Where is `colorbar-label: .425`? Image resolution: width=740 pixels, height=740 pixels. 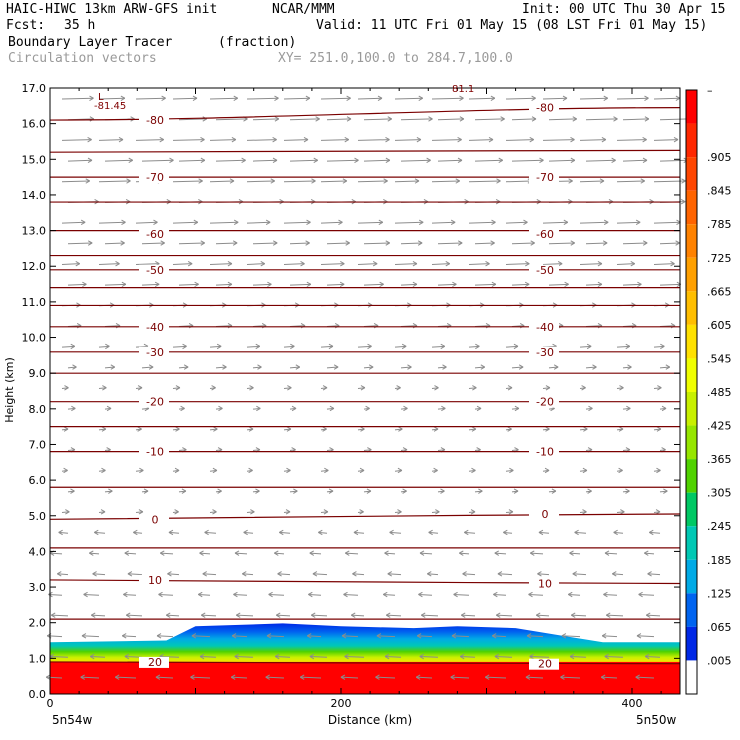 colorbar-label: .425 is located at coordinates (719, 426).